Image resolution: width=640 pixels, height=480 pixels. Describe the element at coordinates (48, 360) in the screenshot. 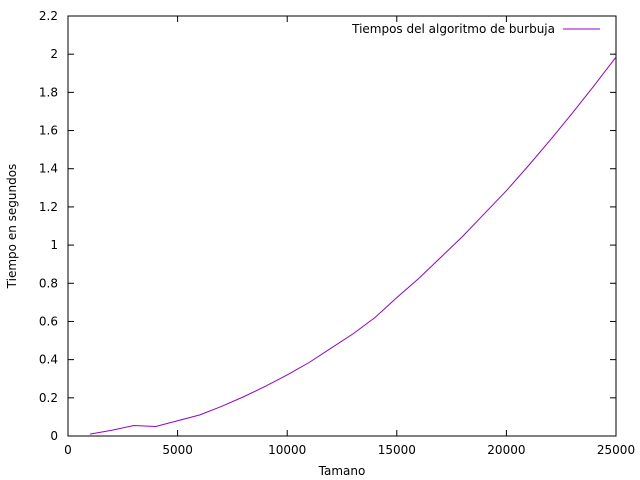

I see `y-tick-label: 0.4` at that location.